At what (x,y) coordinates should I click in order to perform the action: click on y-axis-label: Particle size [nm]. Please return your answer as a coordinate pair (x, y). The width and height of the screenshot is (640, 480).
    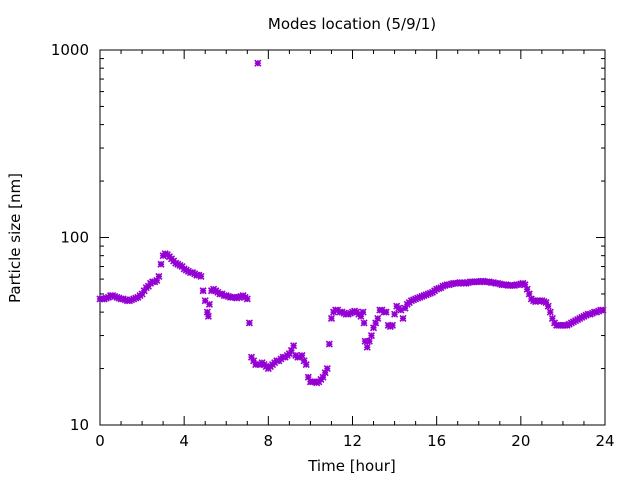
    Looking at the image, I should click on (15, 238).